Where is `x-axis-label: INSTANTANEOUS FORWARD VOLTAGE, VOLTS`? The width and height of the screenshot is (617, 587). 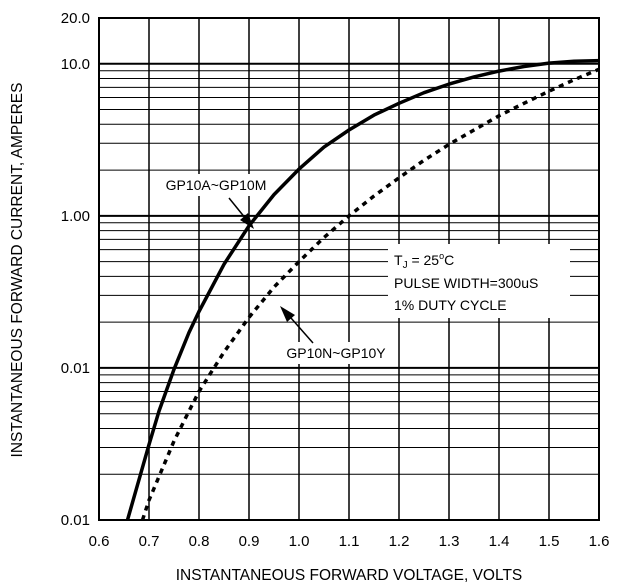 x-axis-label: INSTANTANEOUS FORWARD VOLTAGE, VOLTS is located at coordinates (349, 575).